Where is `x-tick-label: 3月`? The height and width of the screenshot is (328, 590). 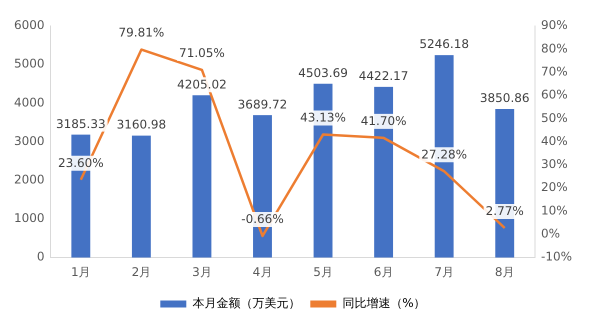 x-tick-label: 3月 is located at coordinates (202, 271).